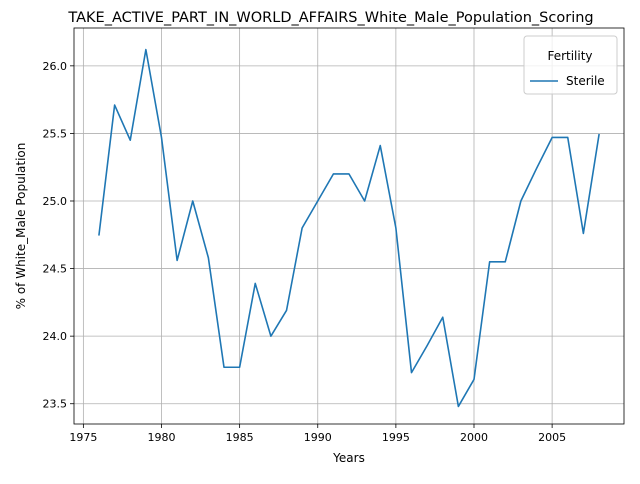 Image resolution: width=640 pixels, height=484 pixels. What do you see at coordinates (240, 437) in the screenshot?
I see `x-tick-label: 1985` at bounding box center [240, 437].